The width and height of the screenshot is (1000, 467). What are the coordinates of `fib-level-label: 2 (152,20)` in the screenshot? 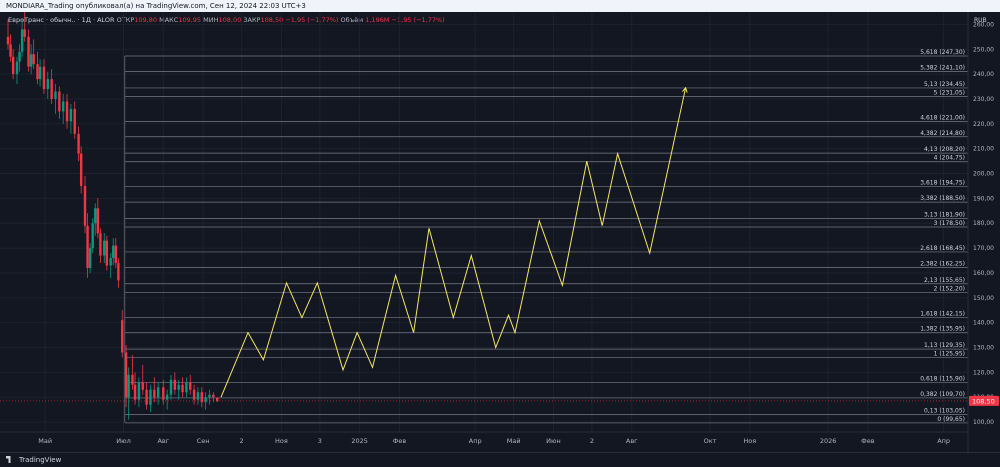 It's located at (949, 288).